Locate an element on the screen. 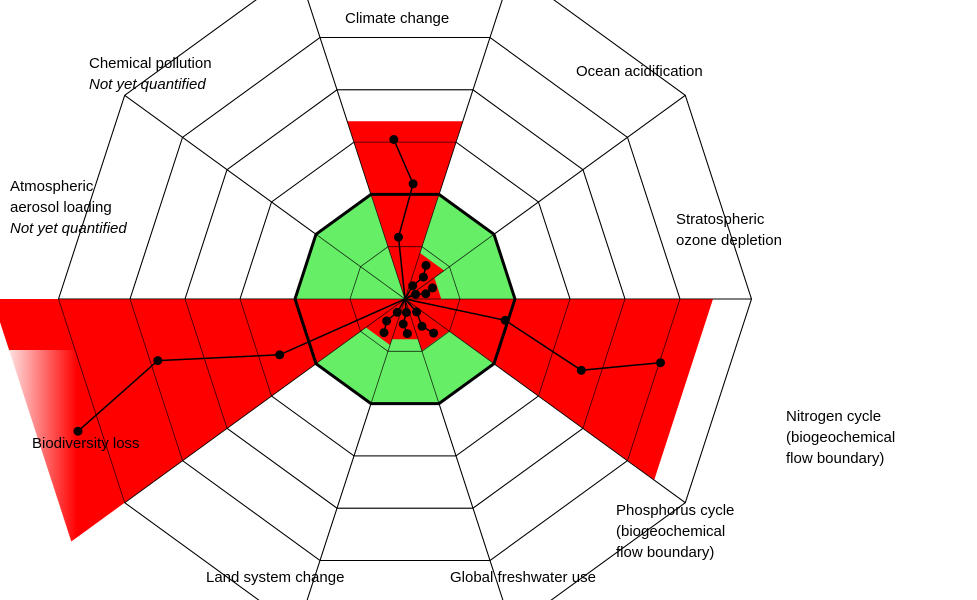  label-ocean-acidification: Ocean acidification is located at coordinates (639, 71).